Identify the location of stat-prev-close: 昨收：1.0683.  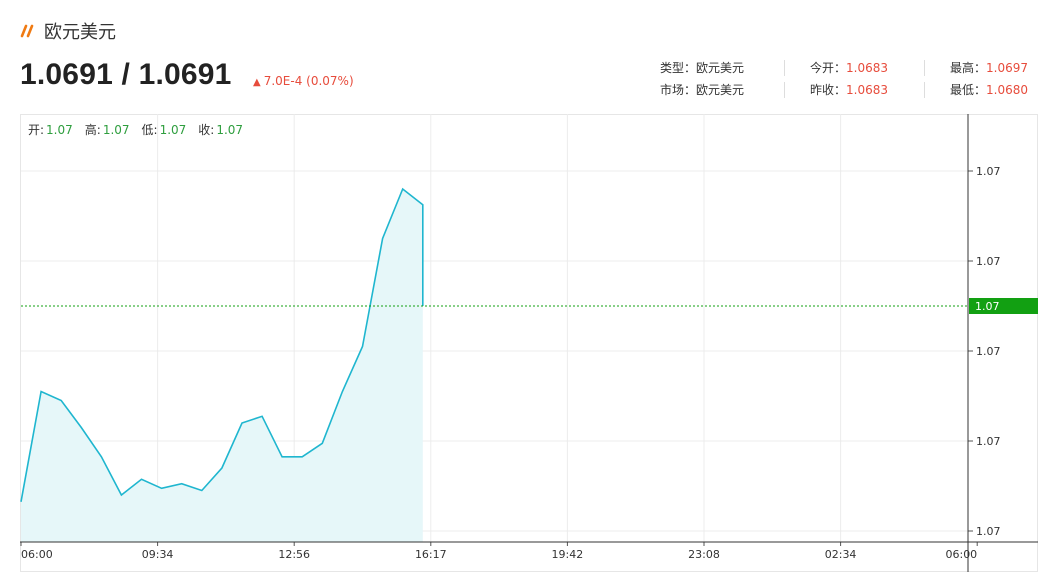
(849, 90).